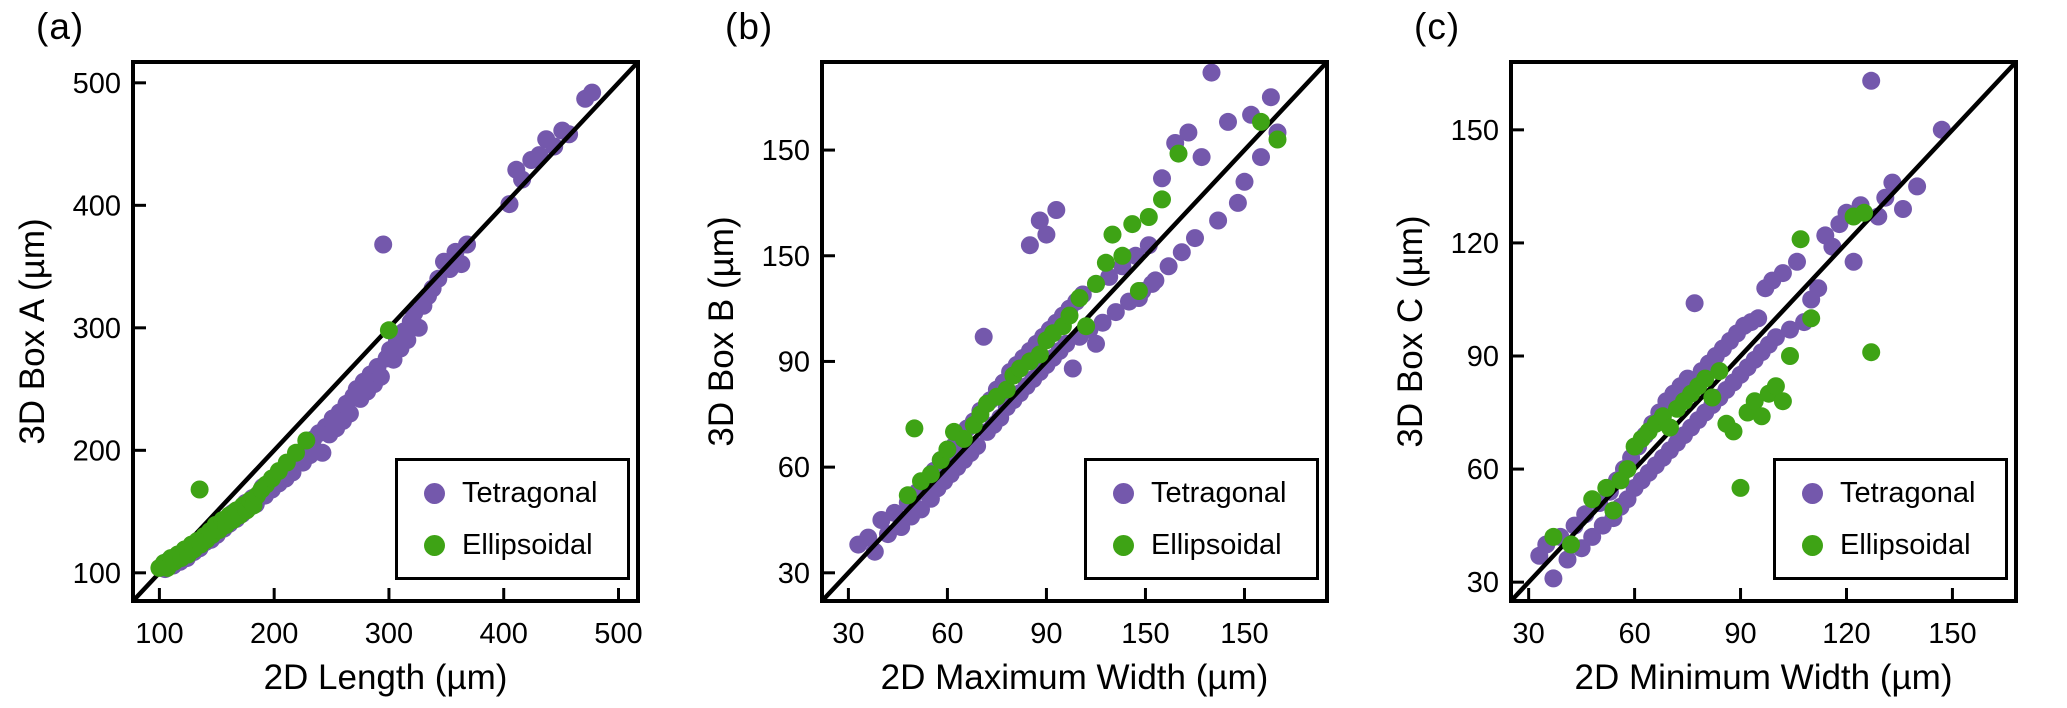  I want to click on y-tick-label: 60, so click(794, 468).